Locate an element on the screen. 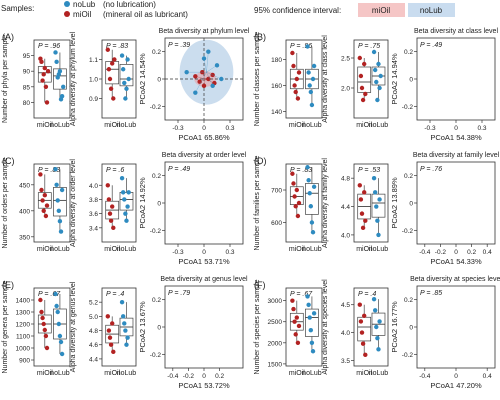 The image size is (500, 400). box2-ytick-label: 3.5 is located at coordinates (345, 361).